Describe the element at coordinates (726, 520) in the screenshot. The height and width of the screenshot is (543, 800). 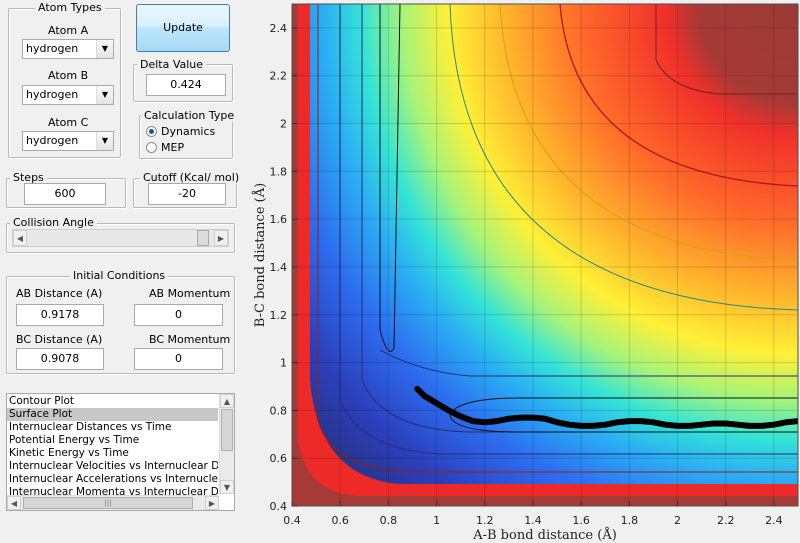
I see `x-tick-label: 2.2` at that location.